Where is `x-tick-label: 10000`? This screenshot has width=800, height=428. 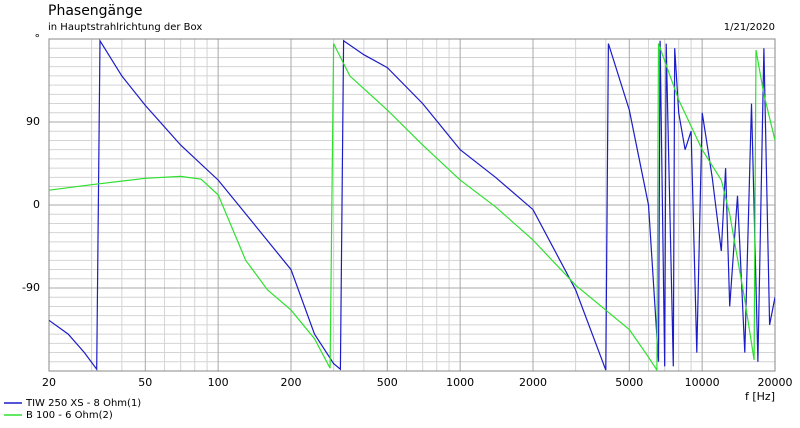 x-tick-label: 10000 is located at coordinates (702, 382).